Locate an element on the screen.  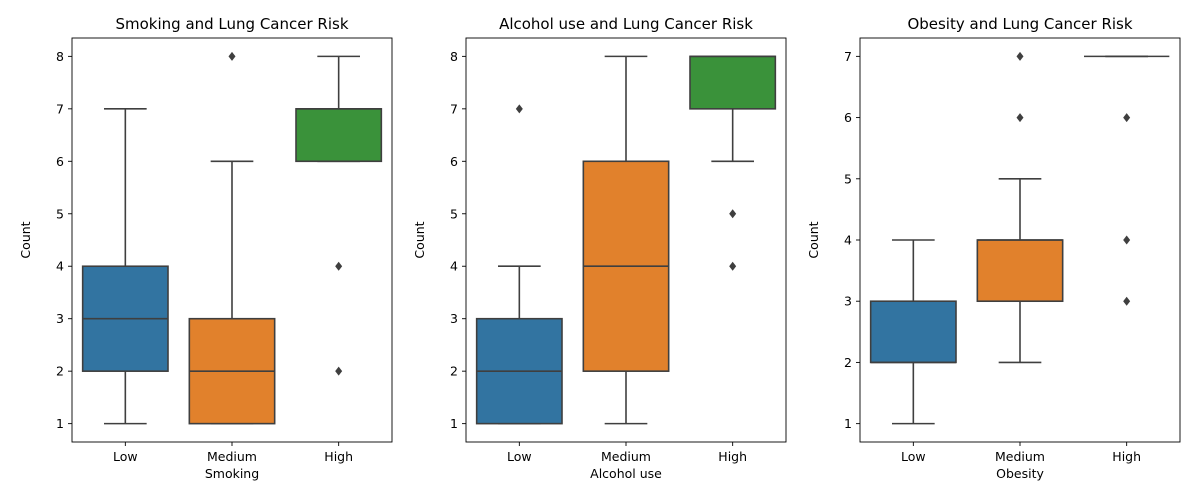
chart-title: Alcohol use and Lung Cancer Risk is located at coordinates (626, 24).